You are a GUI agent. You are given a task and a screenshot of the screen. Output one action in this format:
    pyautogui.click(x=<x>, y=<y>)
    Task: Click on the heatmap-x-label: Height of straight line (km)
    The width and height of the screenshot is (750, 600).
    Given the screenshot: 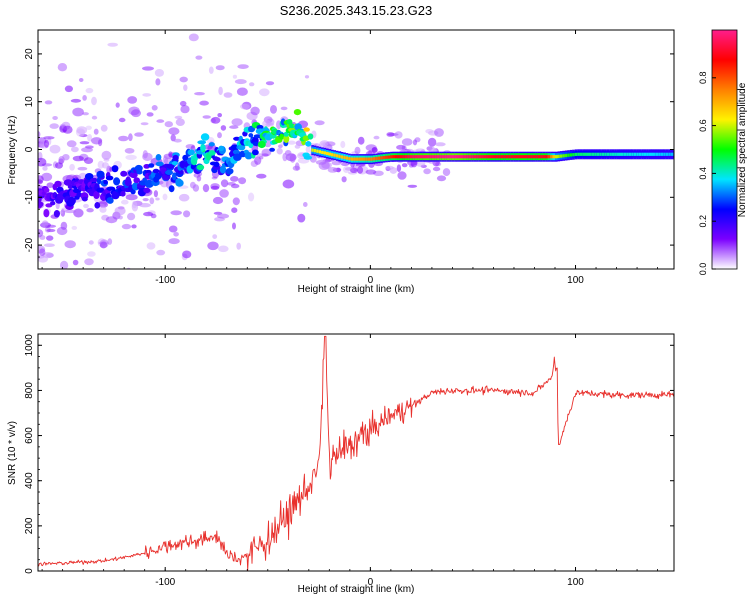 What is the action you would take?
    pyautogui.click(x=356, y=289)
    